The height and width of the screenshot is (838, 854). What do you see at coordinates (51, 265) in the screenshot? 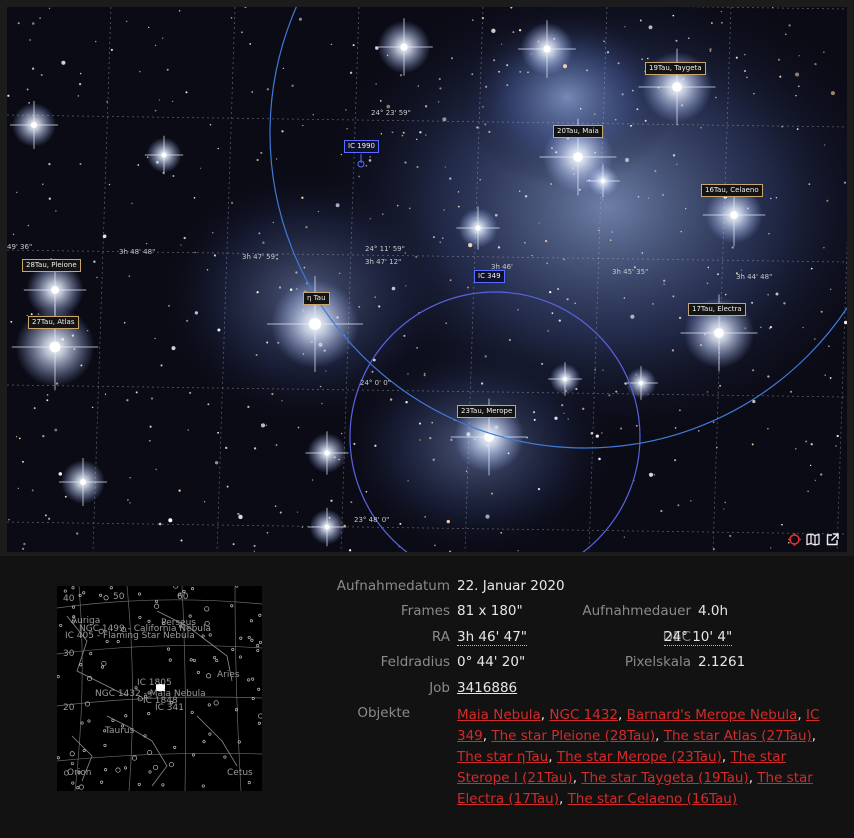
I see `label-pleione: 28Tau, Pleione` at bounding box center [51, 265].